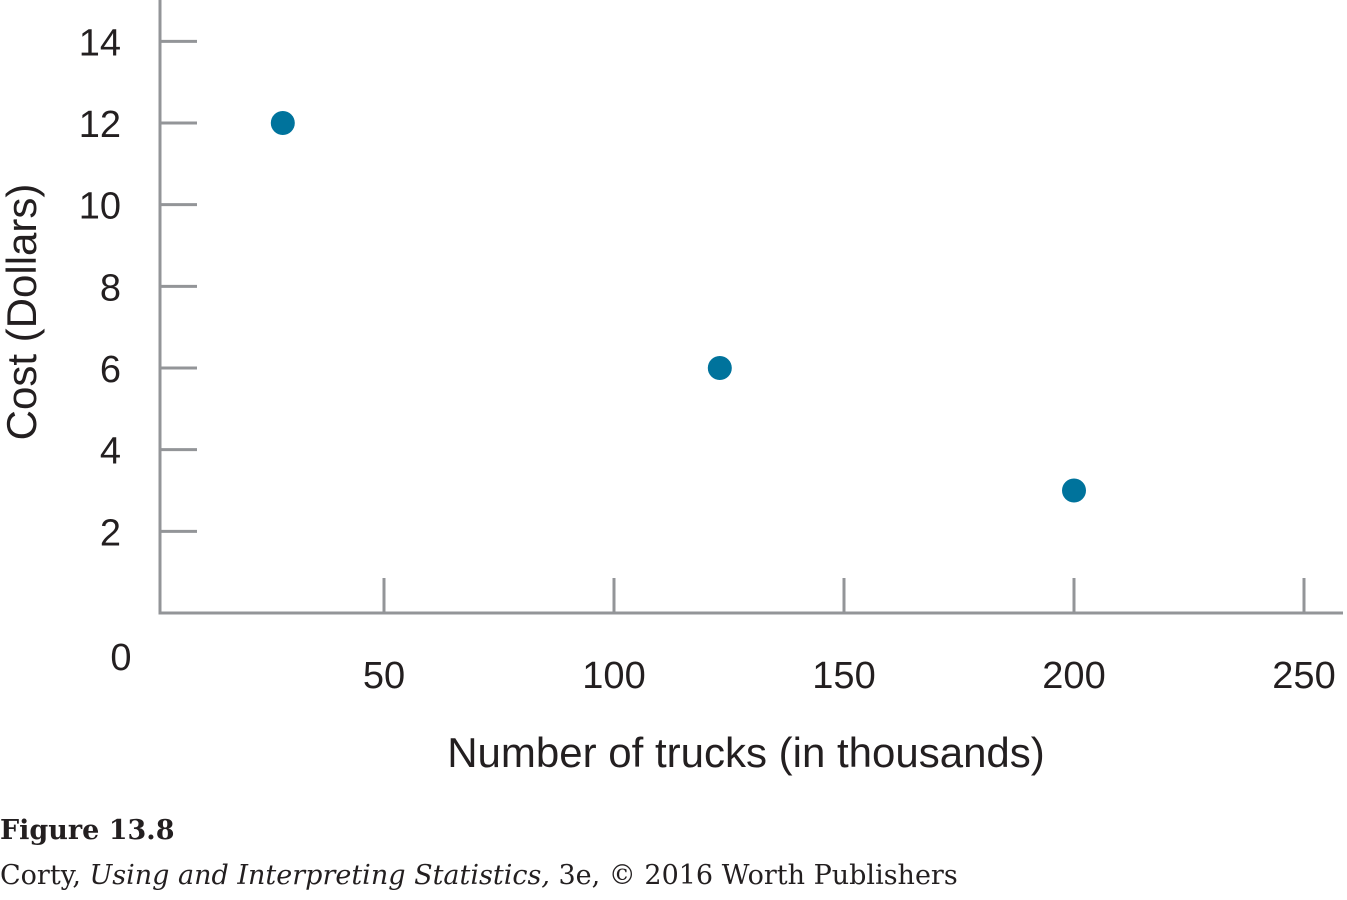 The image size is (1347, 900). Describe the element at coordinates (100, 125) in the screenshot. I see `y-tick-label: 12` at that location.